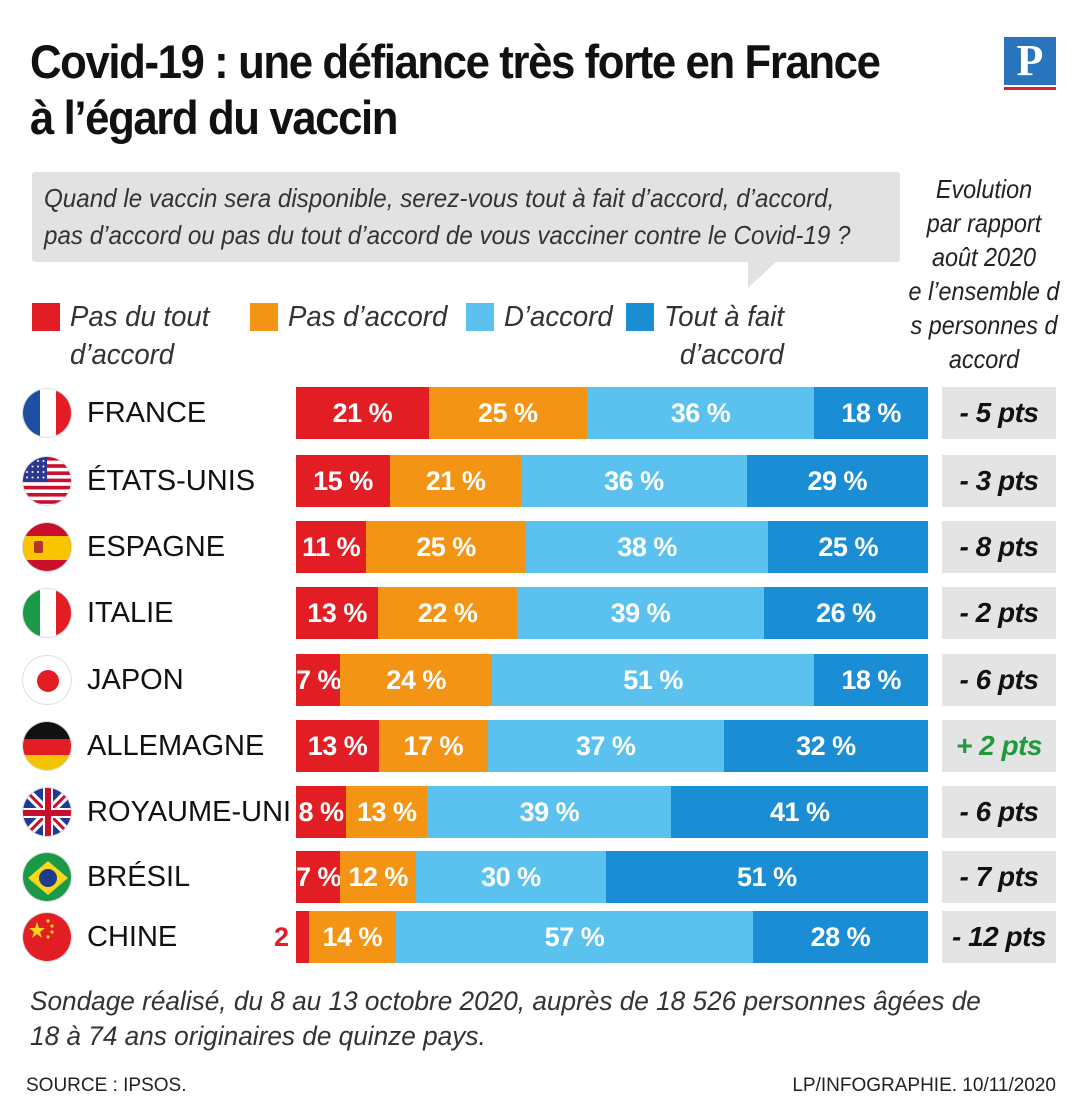  Describe the element at coordinates (999, 413) in the screenshot. I see `evolution-value: - 5 pts` at that location.